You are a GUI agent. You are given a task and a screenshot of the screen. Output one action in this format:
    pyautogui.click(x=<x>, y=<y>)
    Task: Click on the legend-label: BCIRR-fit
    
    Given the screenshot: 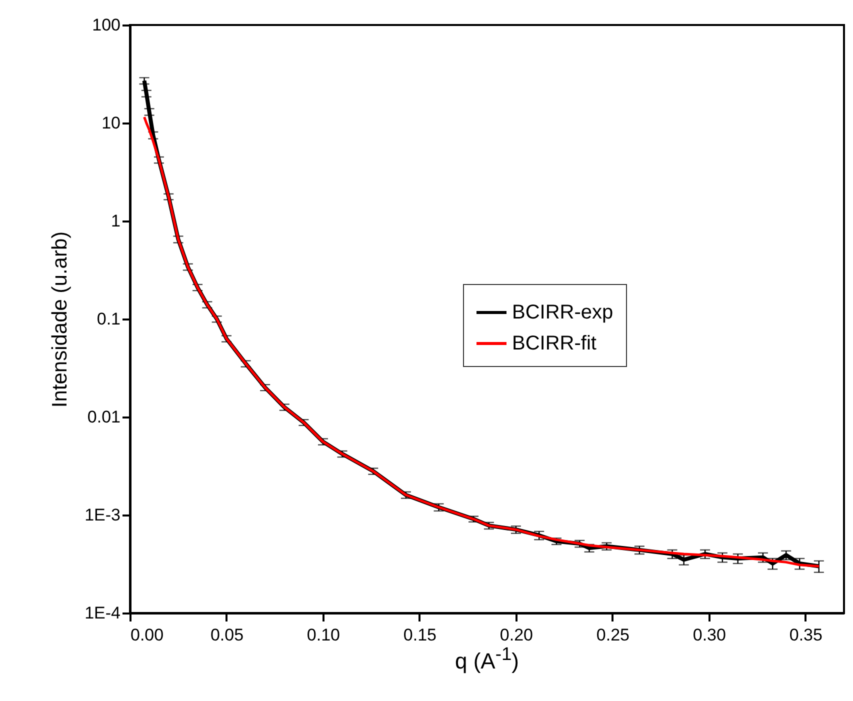 What is the action you would take?
    pyautogui.click(x=554, y=343)
    